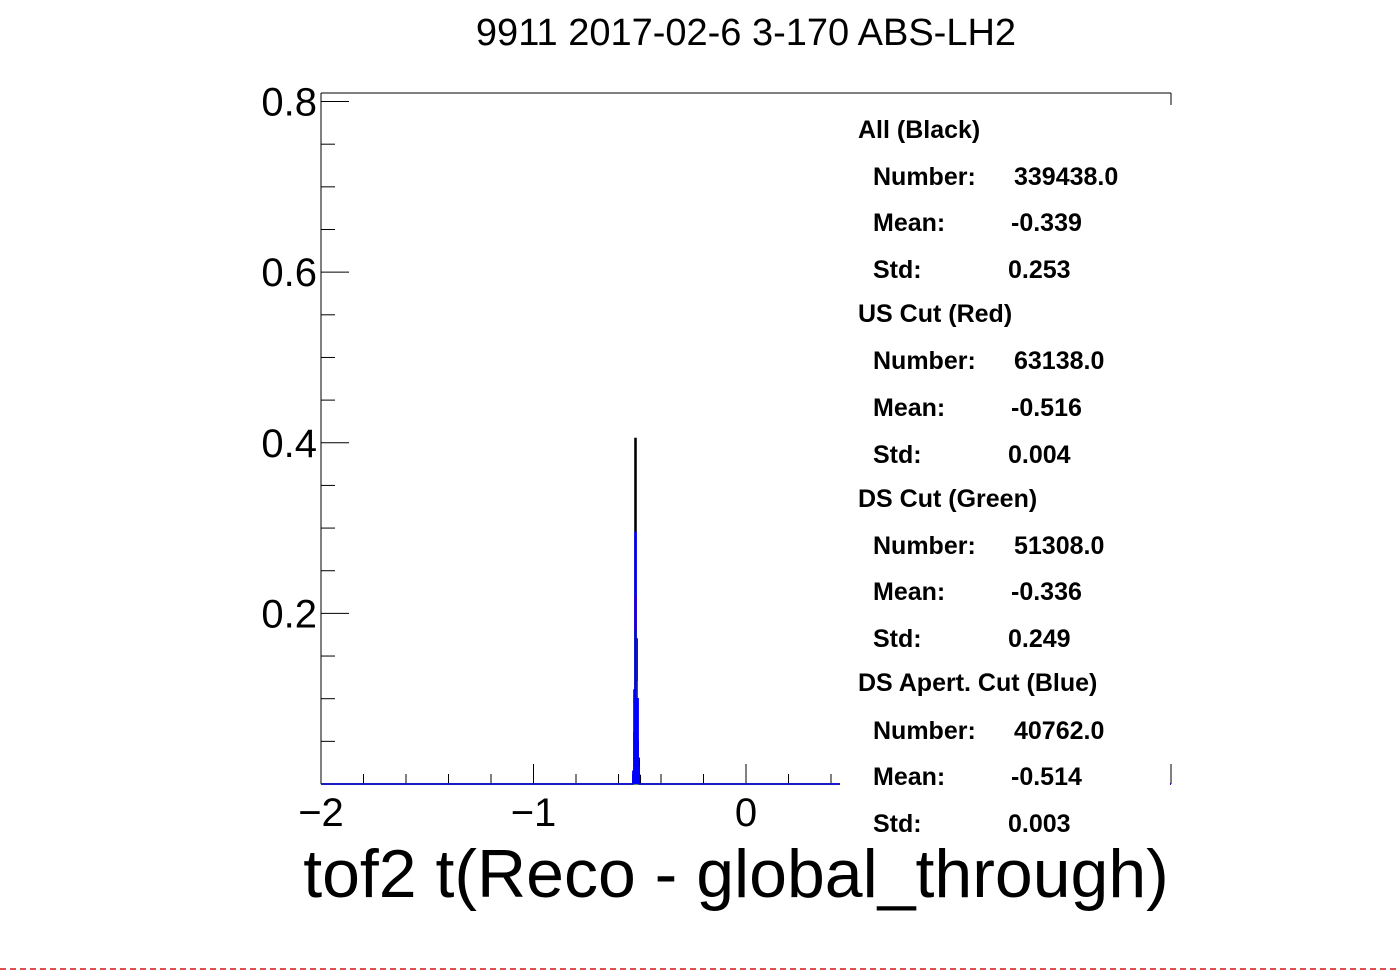 This screenshot has height=972, width=1396. Describe the element at coordinates (1046, 777) in the screenshot. I see `stats-mean-value: -0.514` at that location.